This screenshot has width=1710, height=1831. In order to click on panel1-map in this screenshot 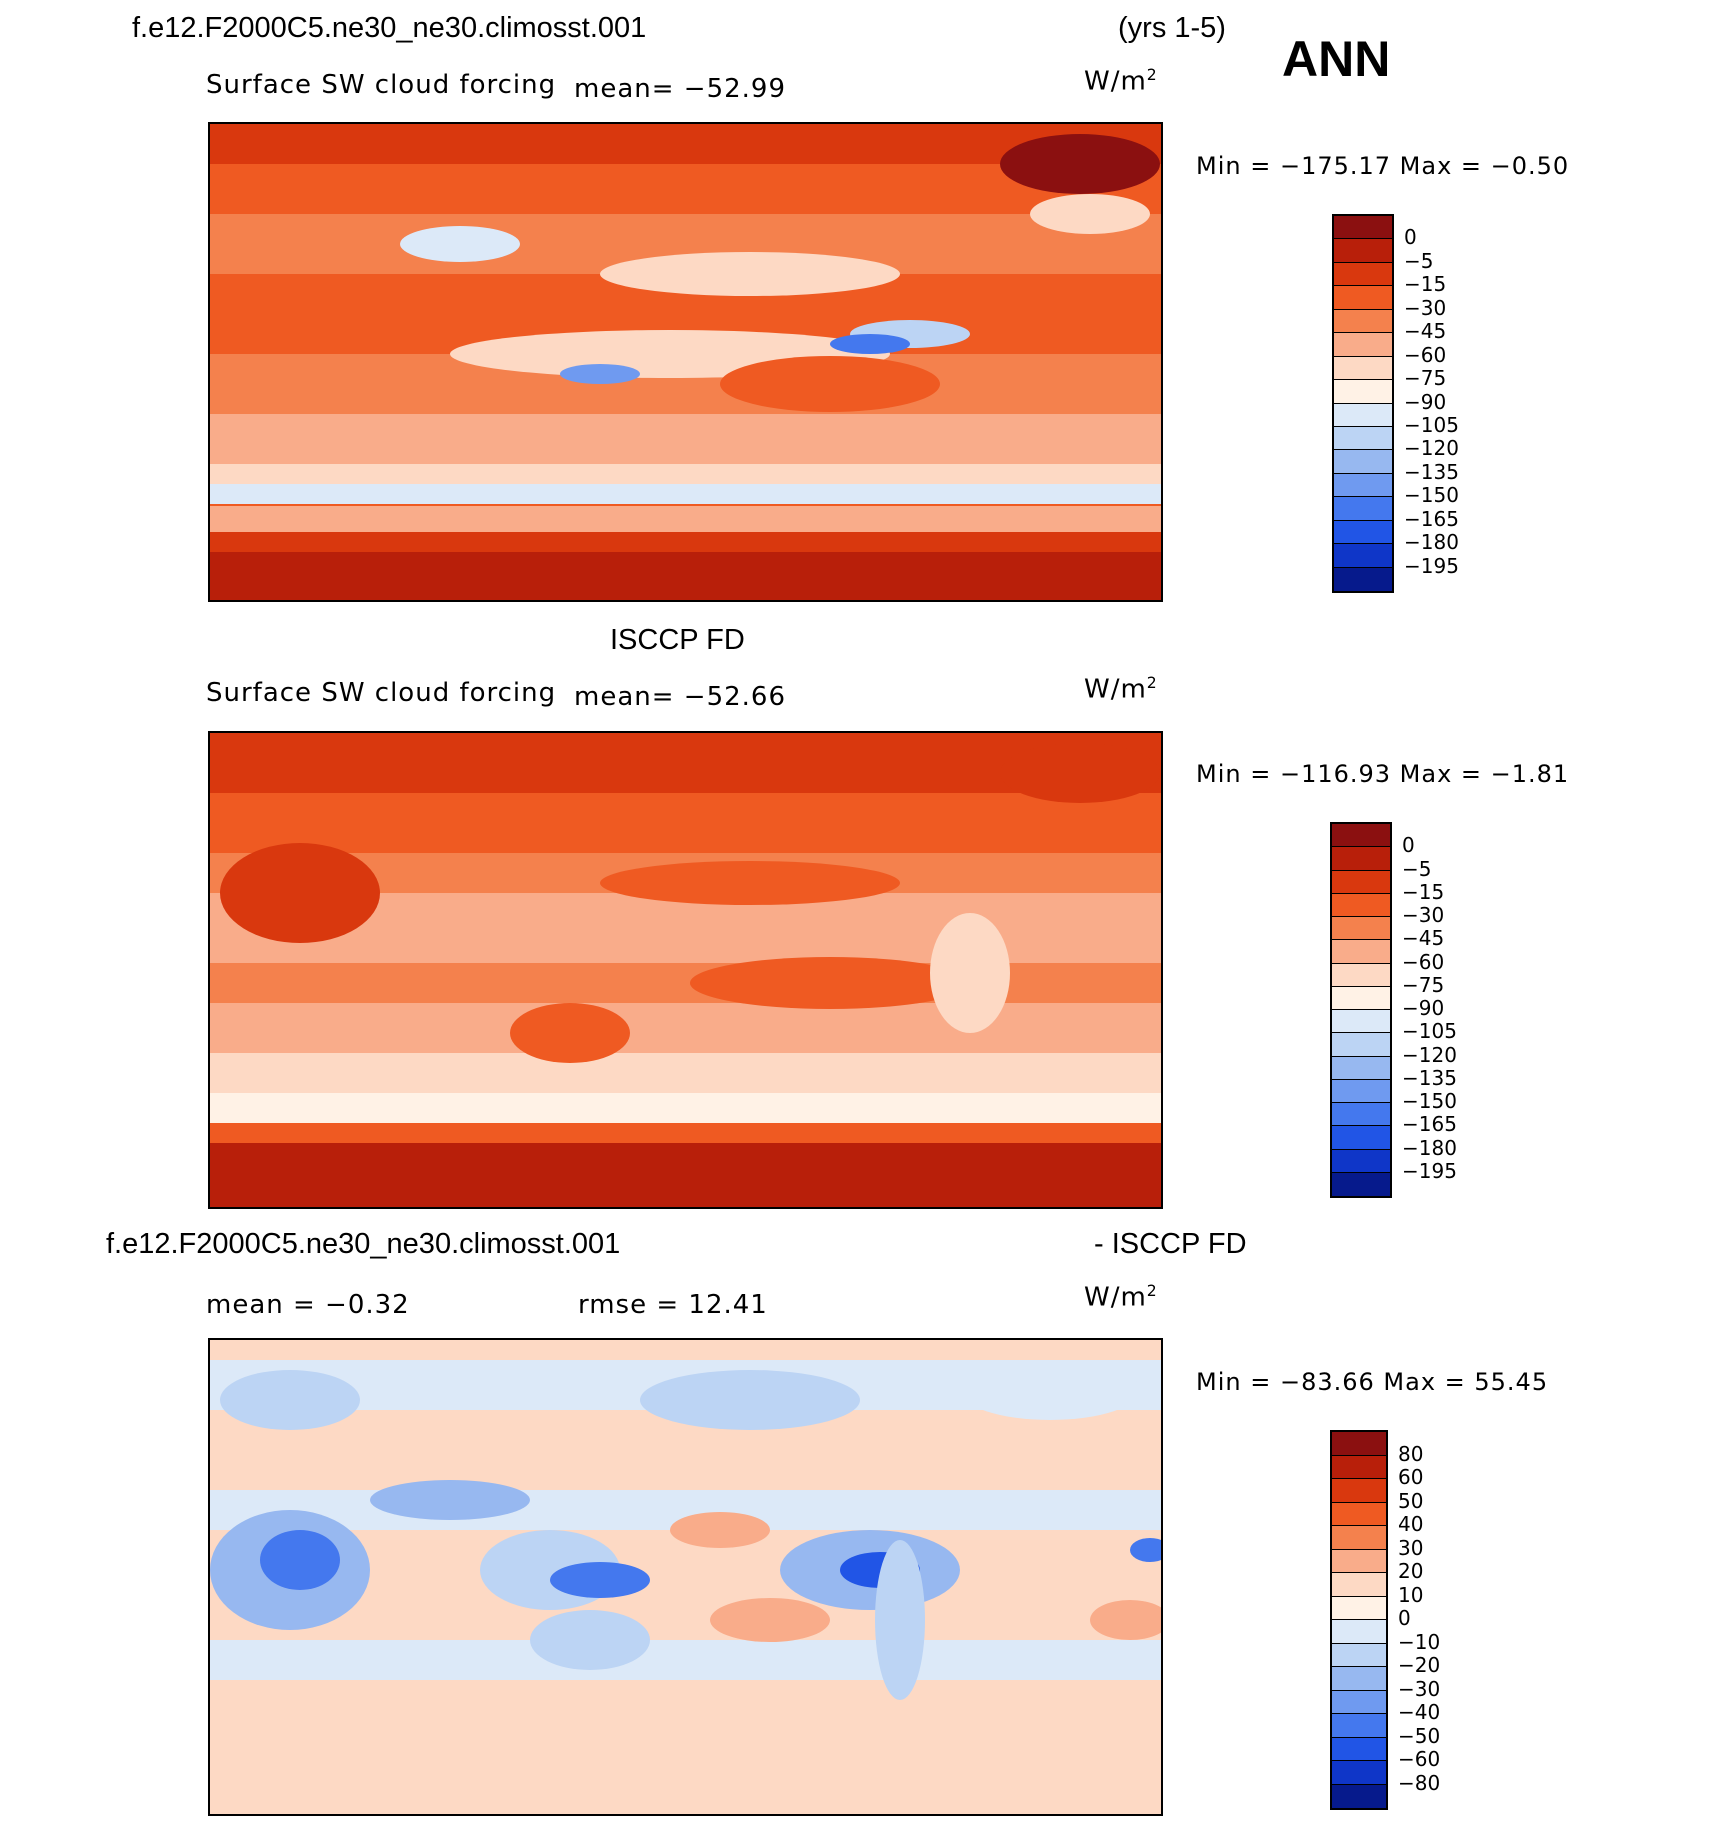, I will do `click(685, 362)`.